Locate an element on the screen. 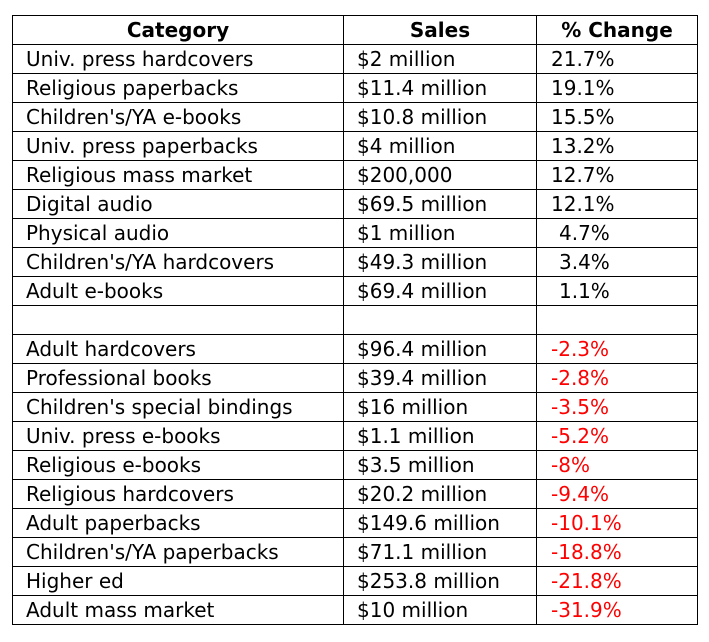 The width and height of the screenshot is (709, 642). sales-cell: $2 million is located at coordinates (440, 59).